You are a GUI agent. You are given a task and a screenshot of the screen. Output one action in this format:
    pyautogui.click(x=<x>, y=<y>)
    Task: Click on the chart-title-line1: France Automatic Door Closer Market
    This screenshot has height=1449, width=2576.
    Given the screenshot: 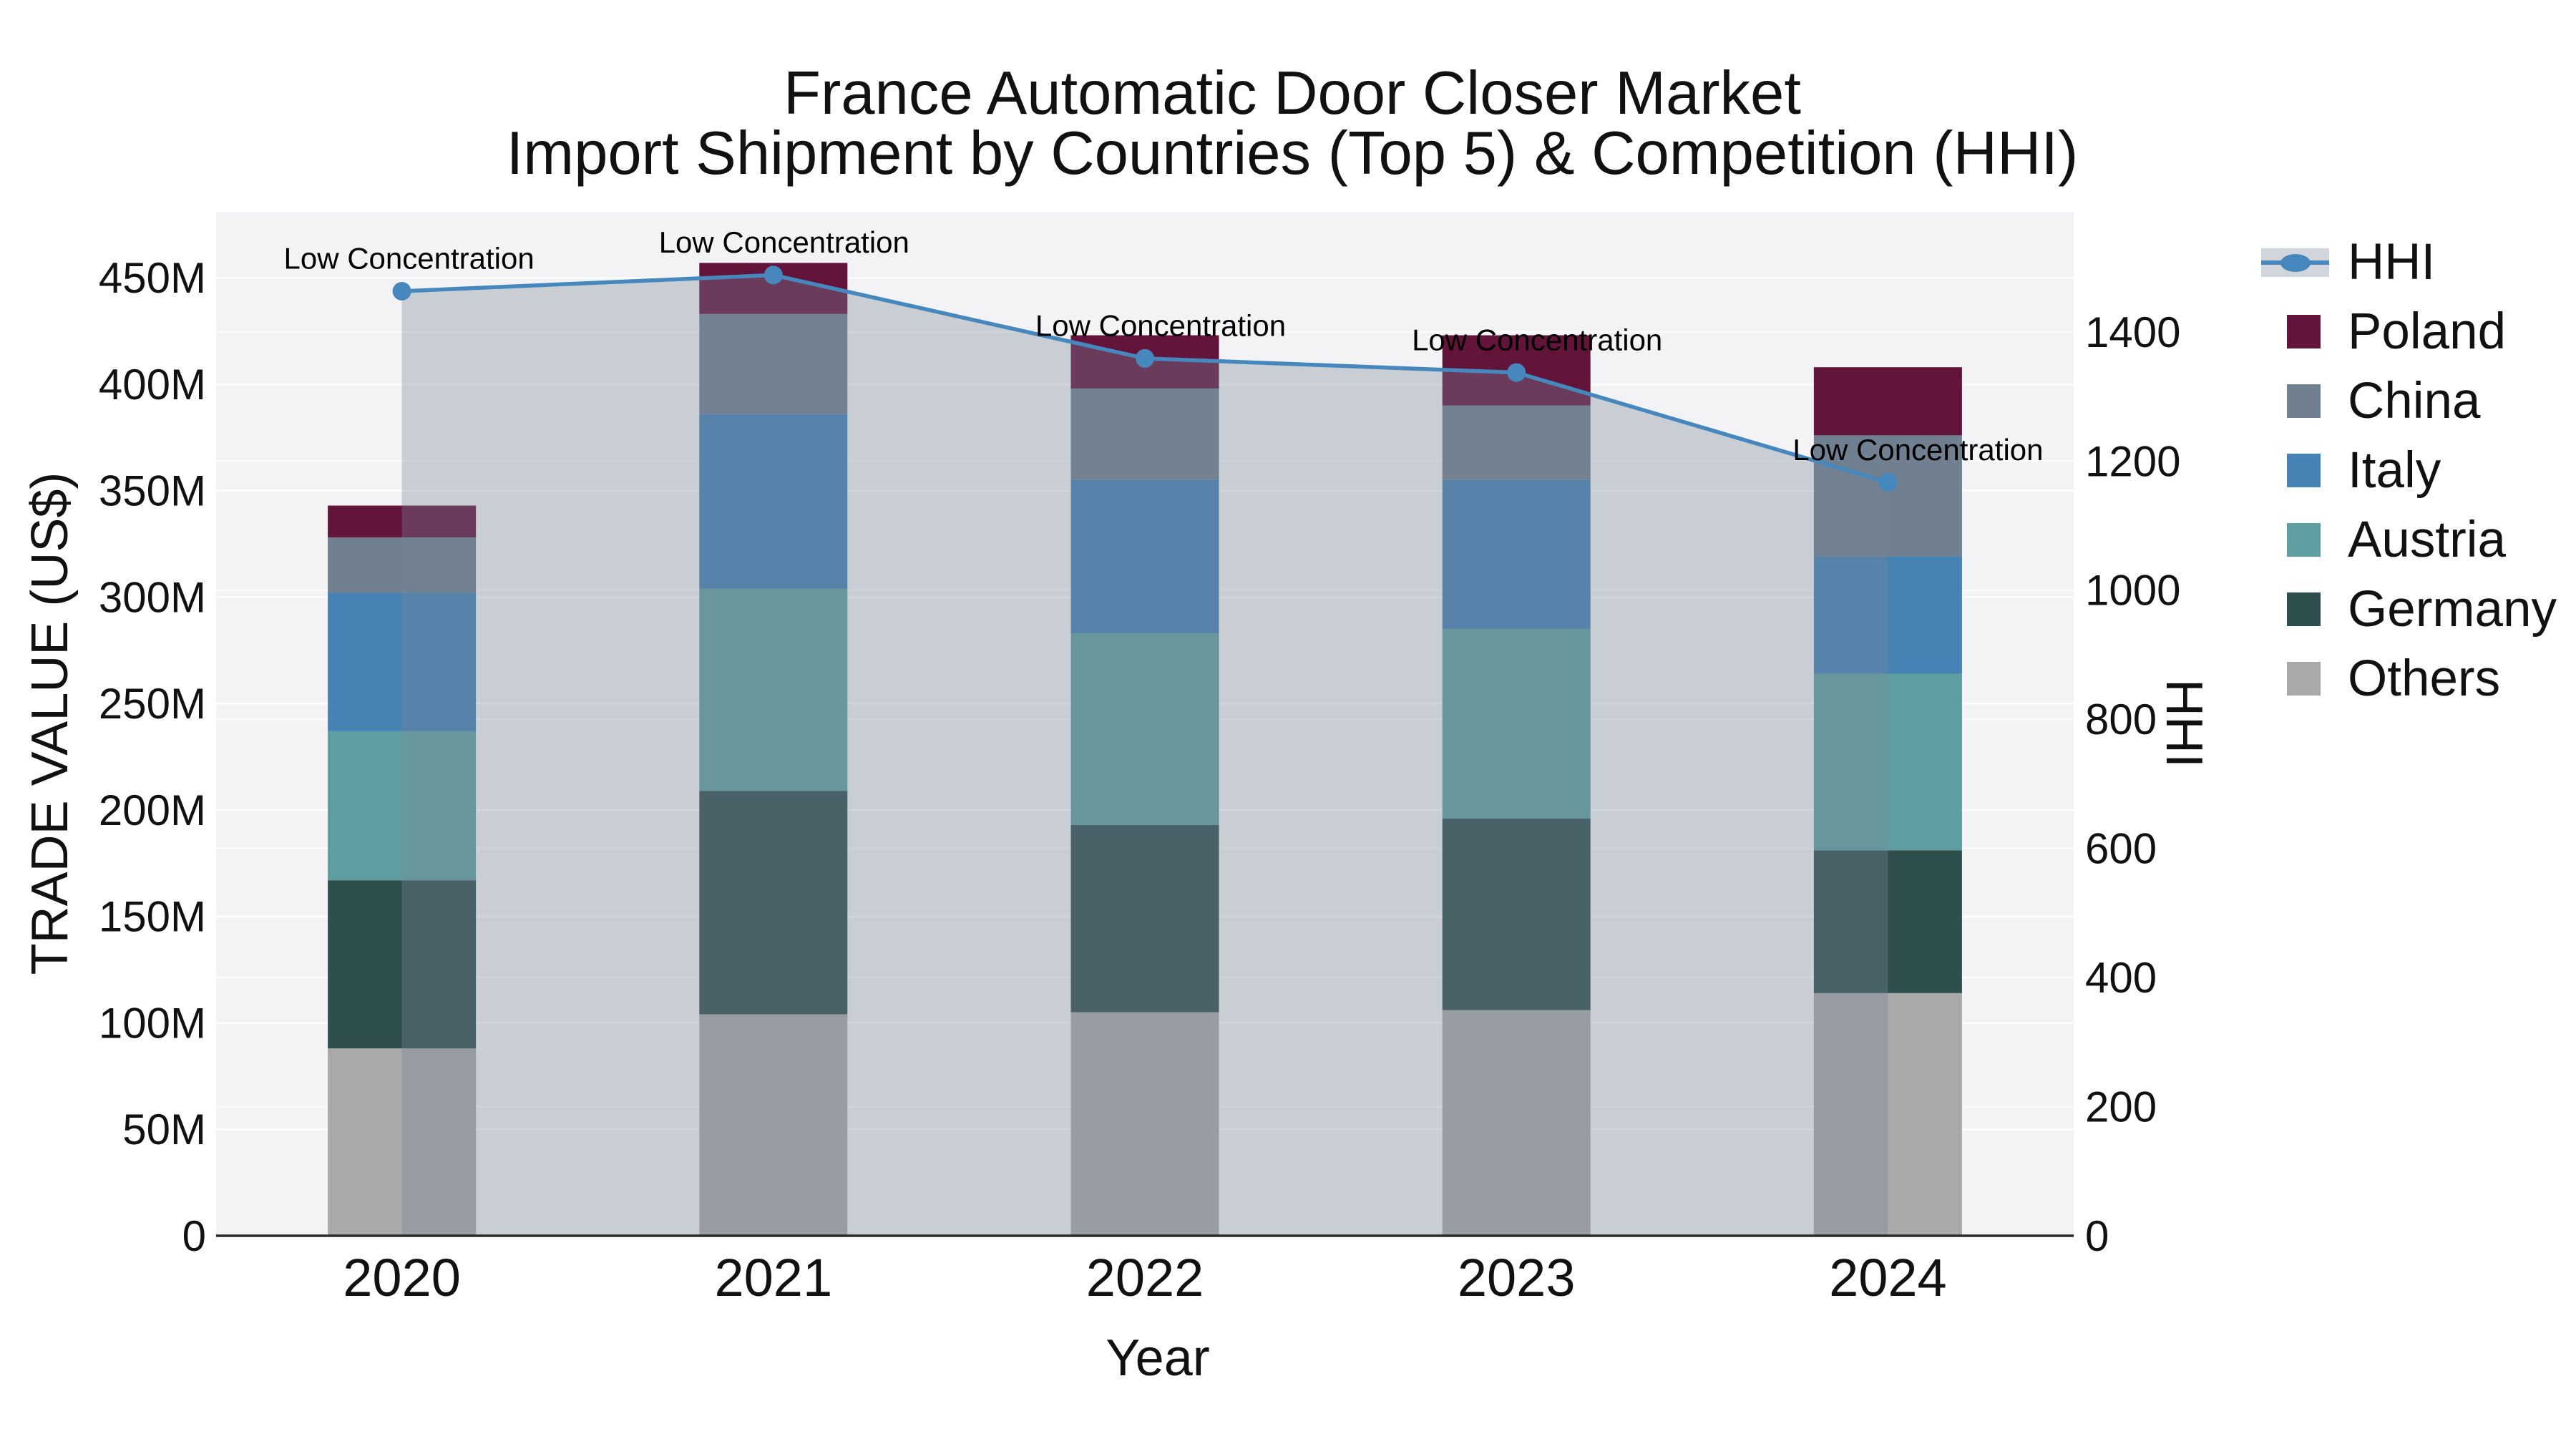 What is the action you would take?
    pyautogui.click(x=1292, y=93)
    